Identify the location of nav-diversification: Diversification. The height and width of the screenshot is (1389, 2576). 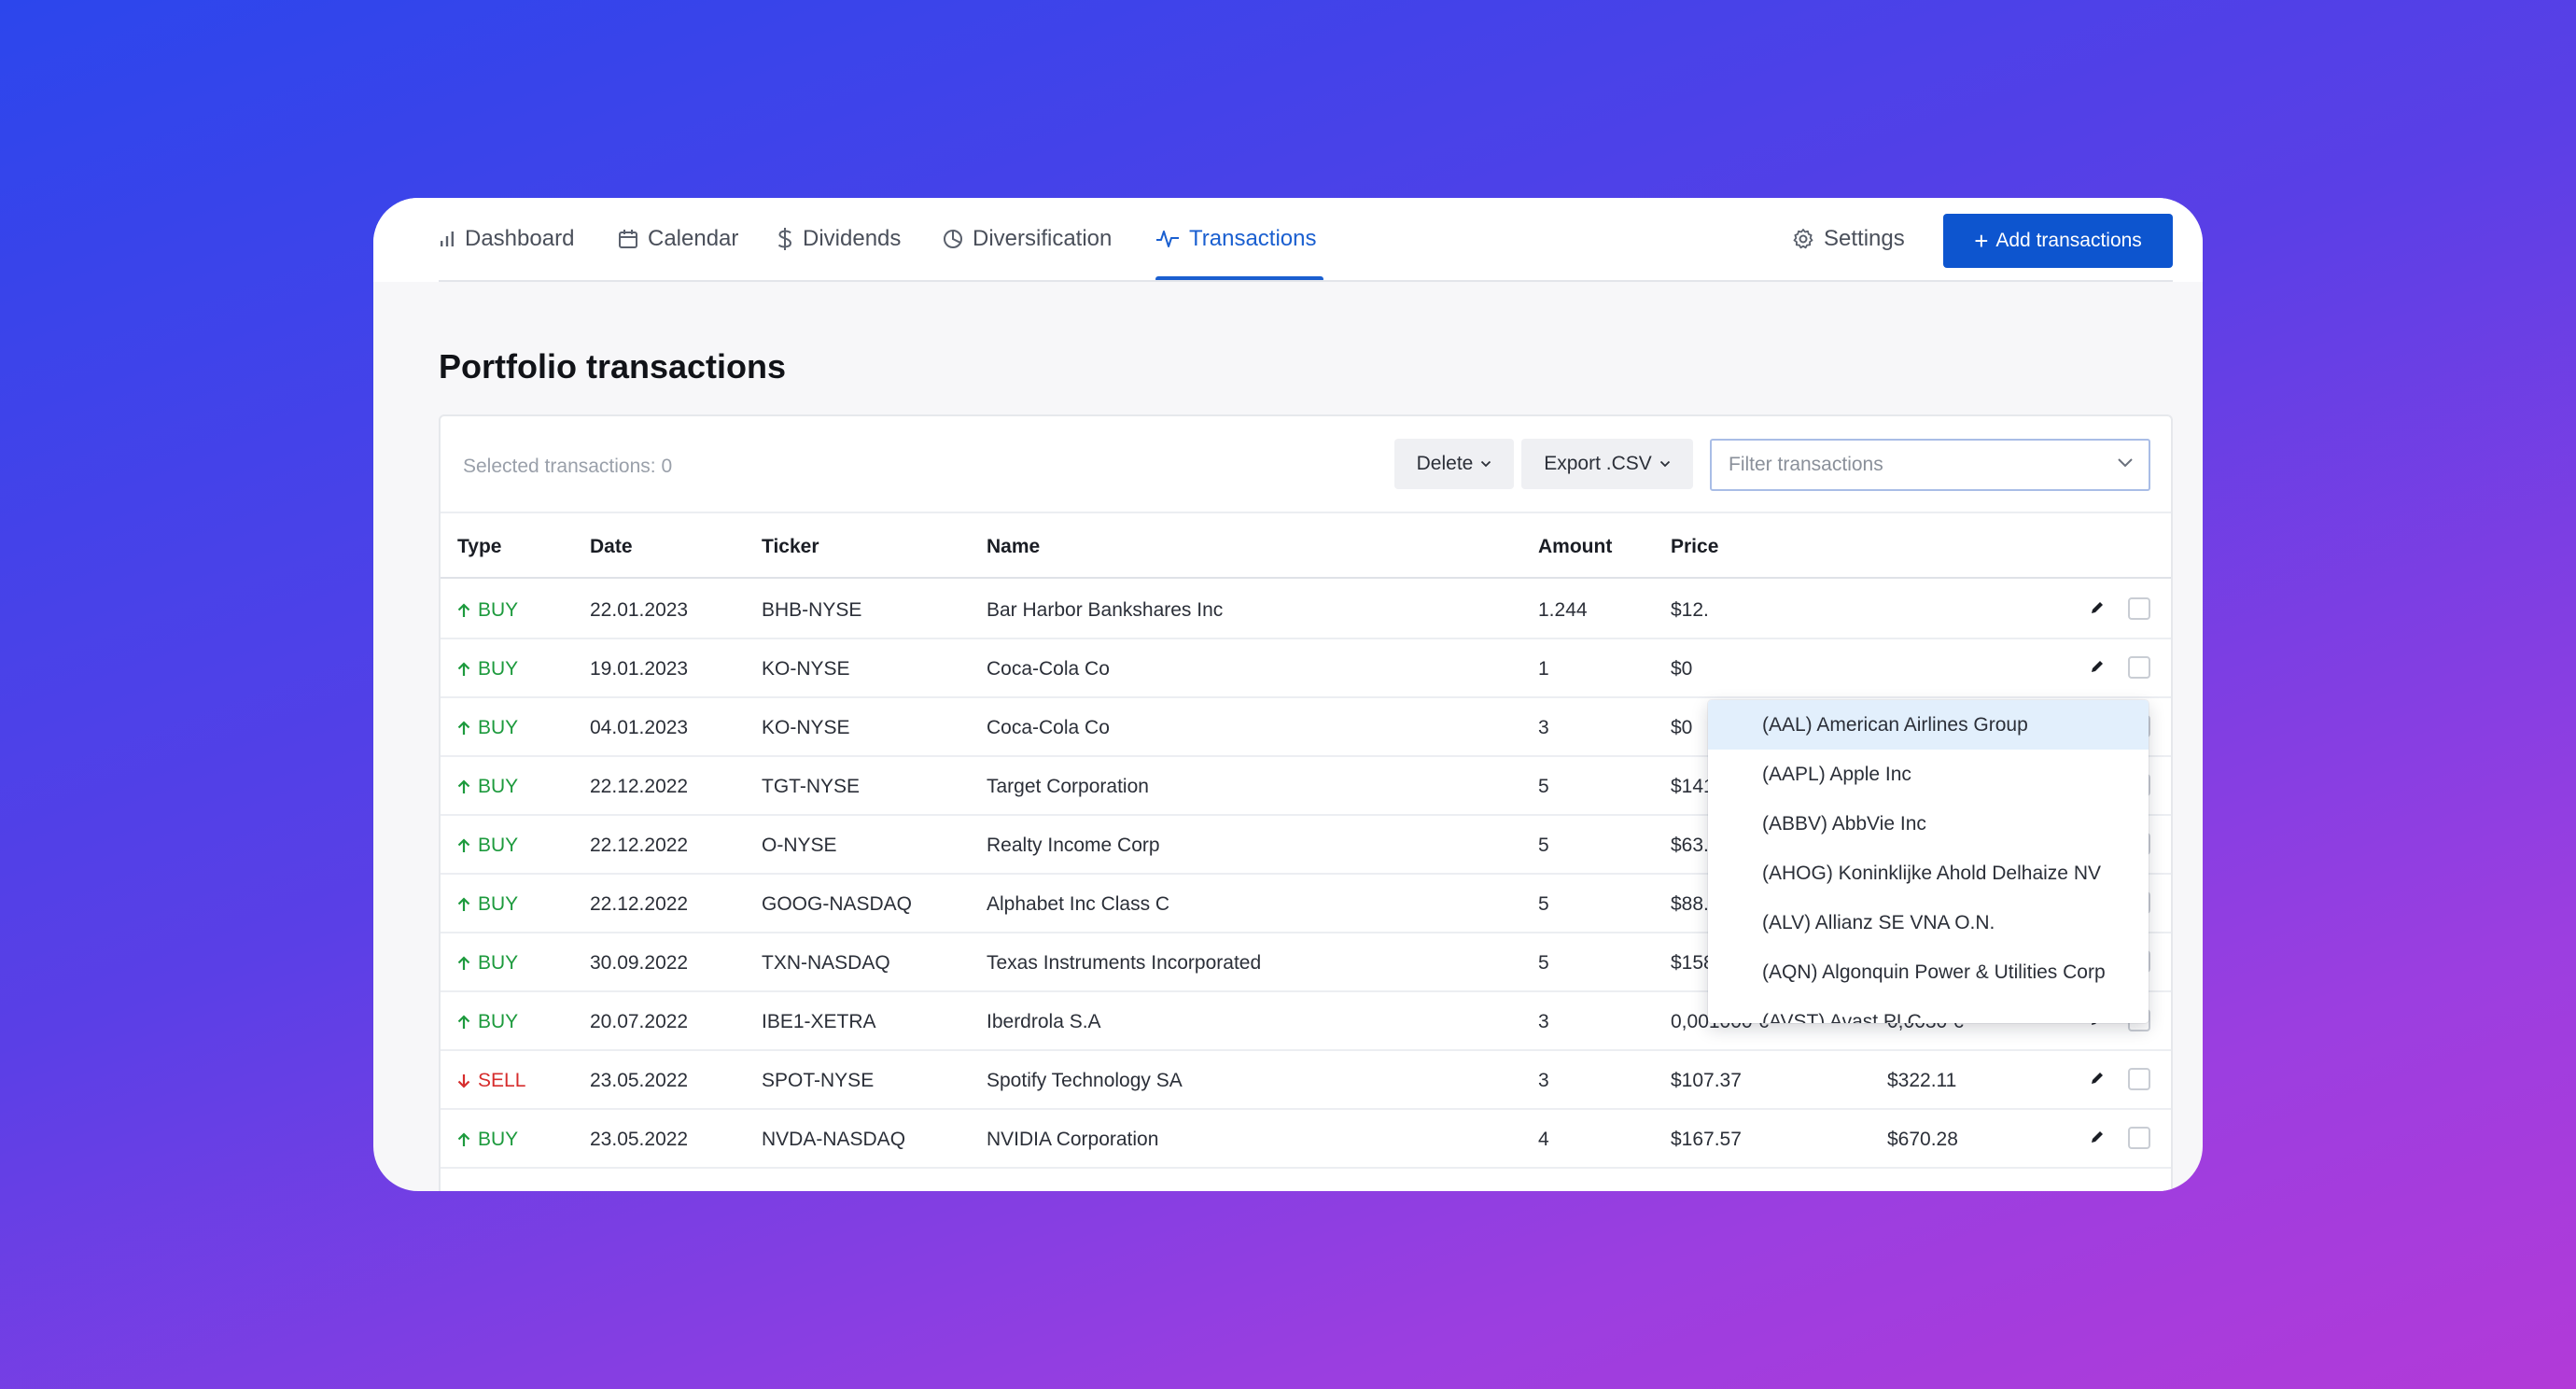
(1027, 239).